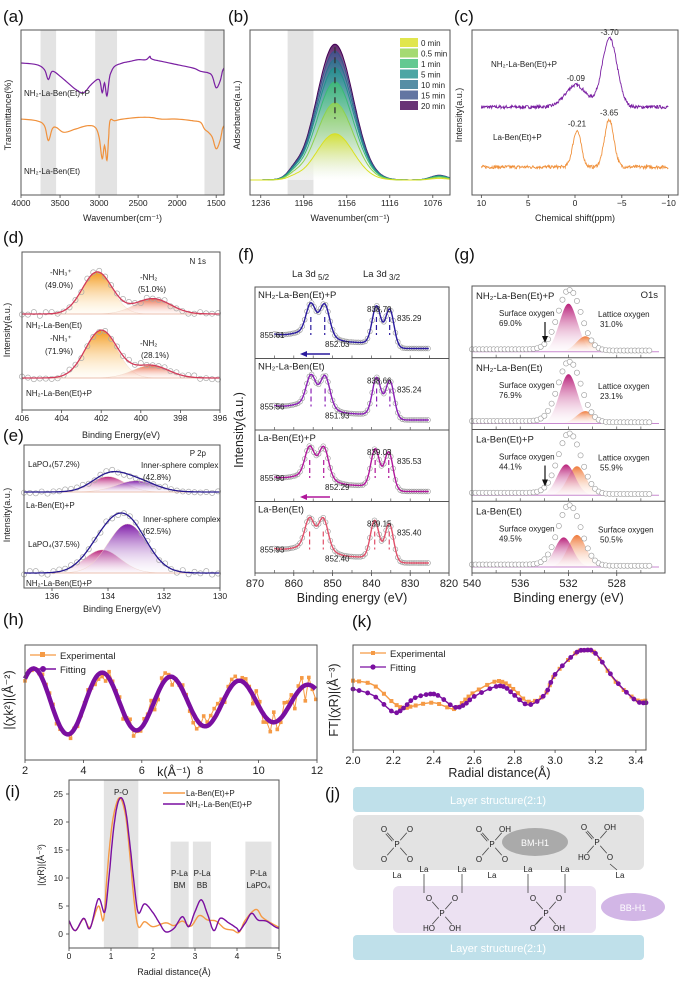 The width and height of the screenshot is (679, 981). What do you see at coordinates (324, 277) in the screenshot?
I see `header-sub: 5/2` at bounding box center [324, 277].